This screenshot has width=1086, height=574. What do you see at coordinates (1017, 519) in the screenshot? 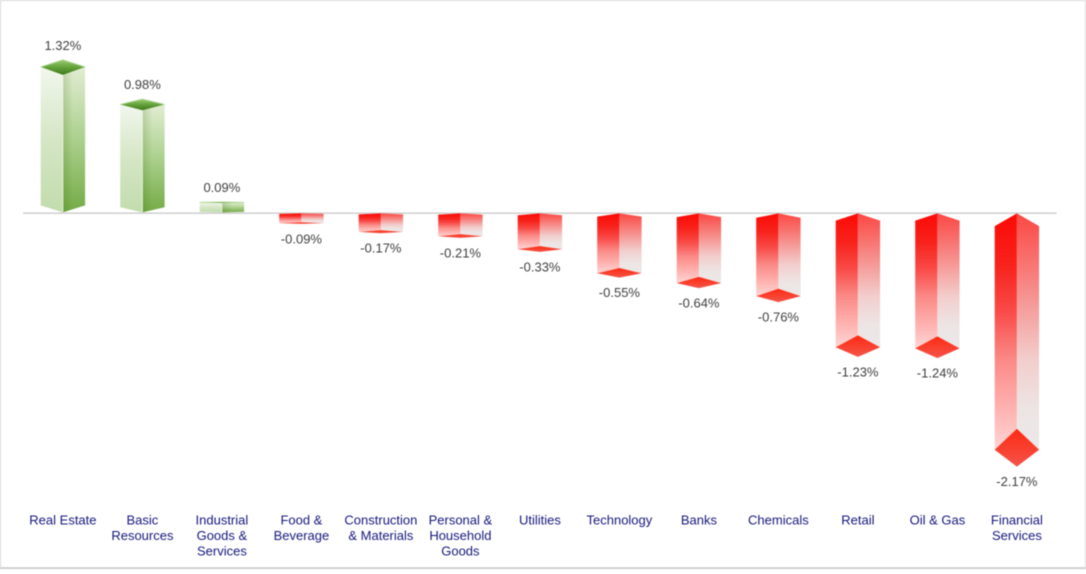
I see `svg-text: Financial` at bounding box center [1017, 519].